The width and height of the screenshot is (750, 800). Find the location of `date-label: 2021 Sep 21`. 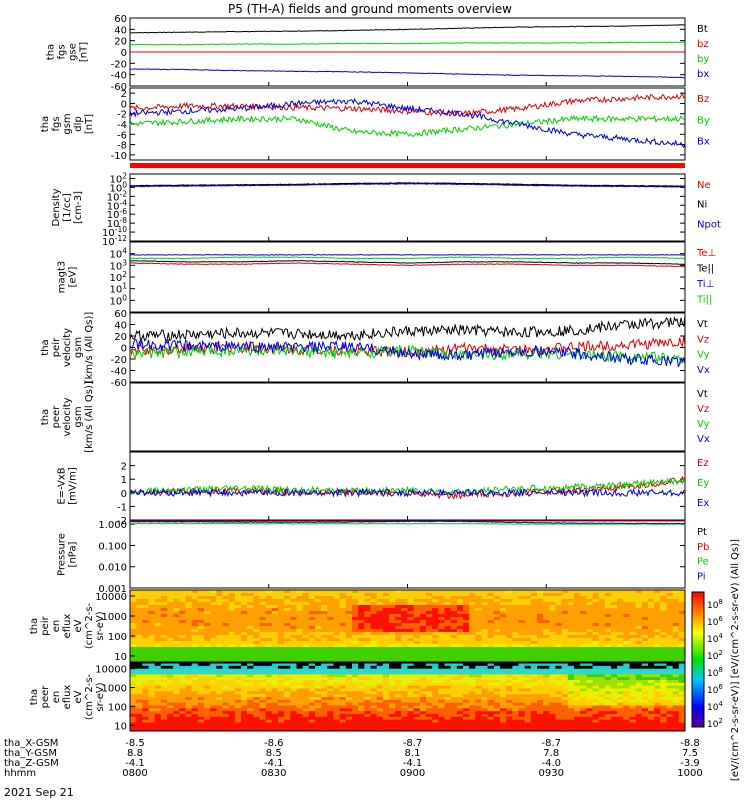

date-label: 2021 Sep 21 is located at coordinates (39, 792).